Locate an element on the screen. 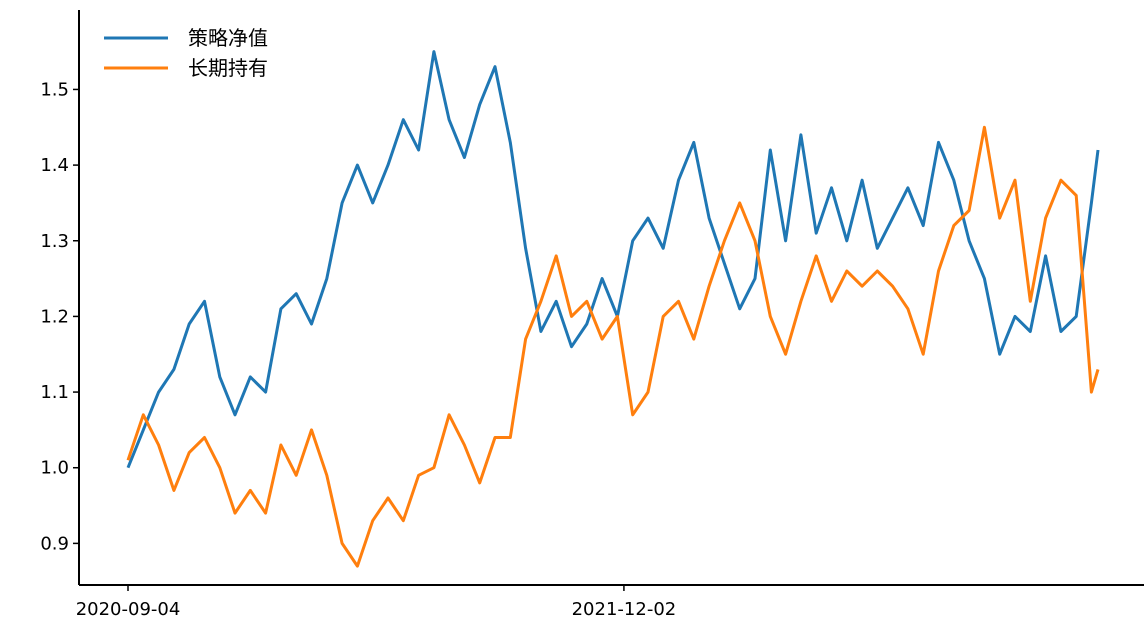 The image size is (1146, 627). y-tick-label: 1.1 is located at coordinates (54, 392).